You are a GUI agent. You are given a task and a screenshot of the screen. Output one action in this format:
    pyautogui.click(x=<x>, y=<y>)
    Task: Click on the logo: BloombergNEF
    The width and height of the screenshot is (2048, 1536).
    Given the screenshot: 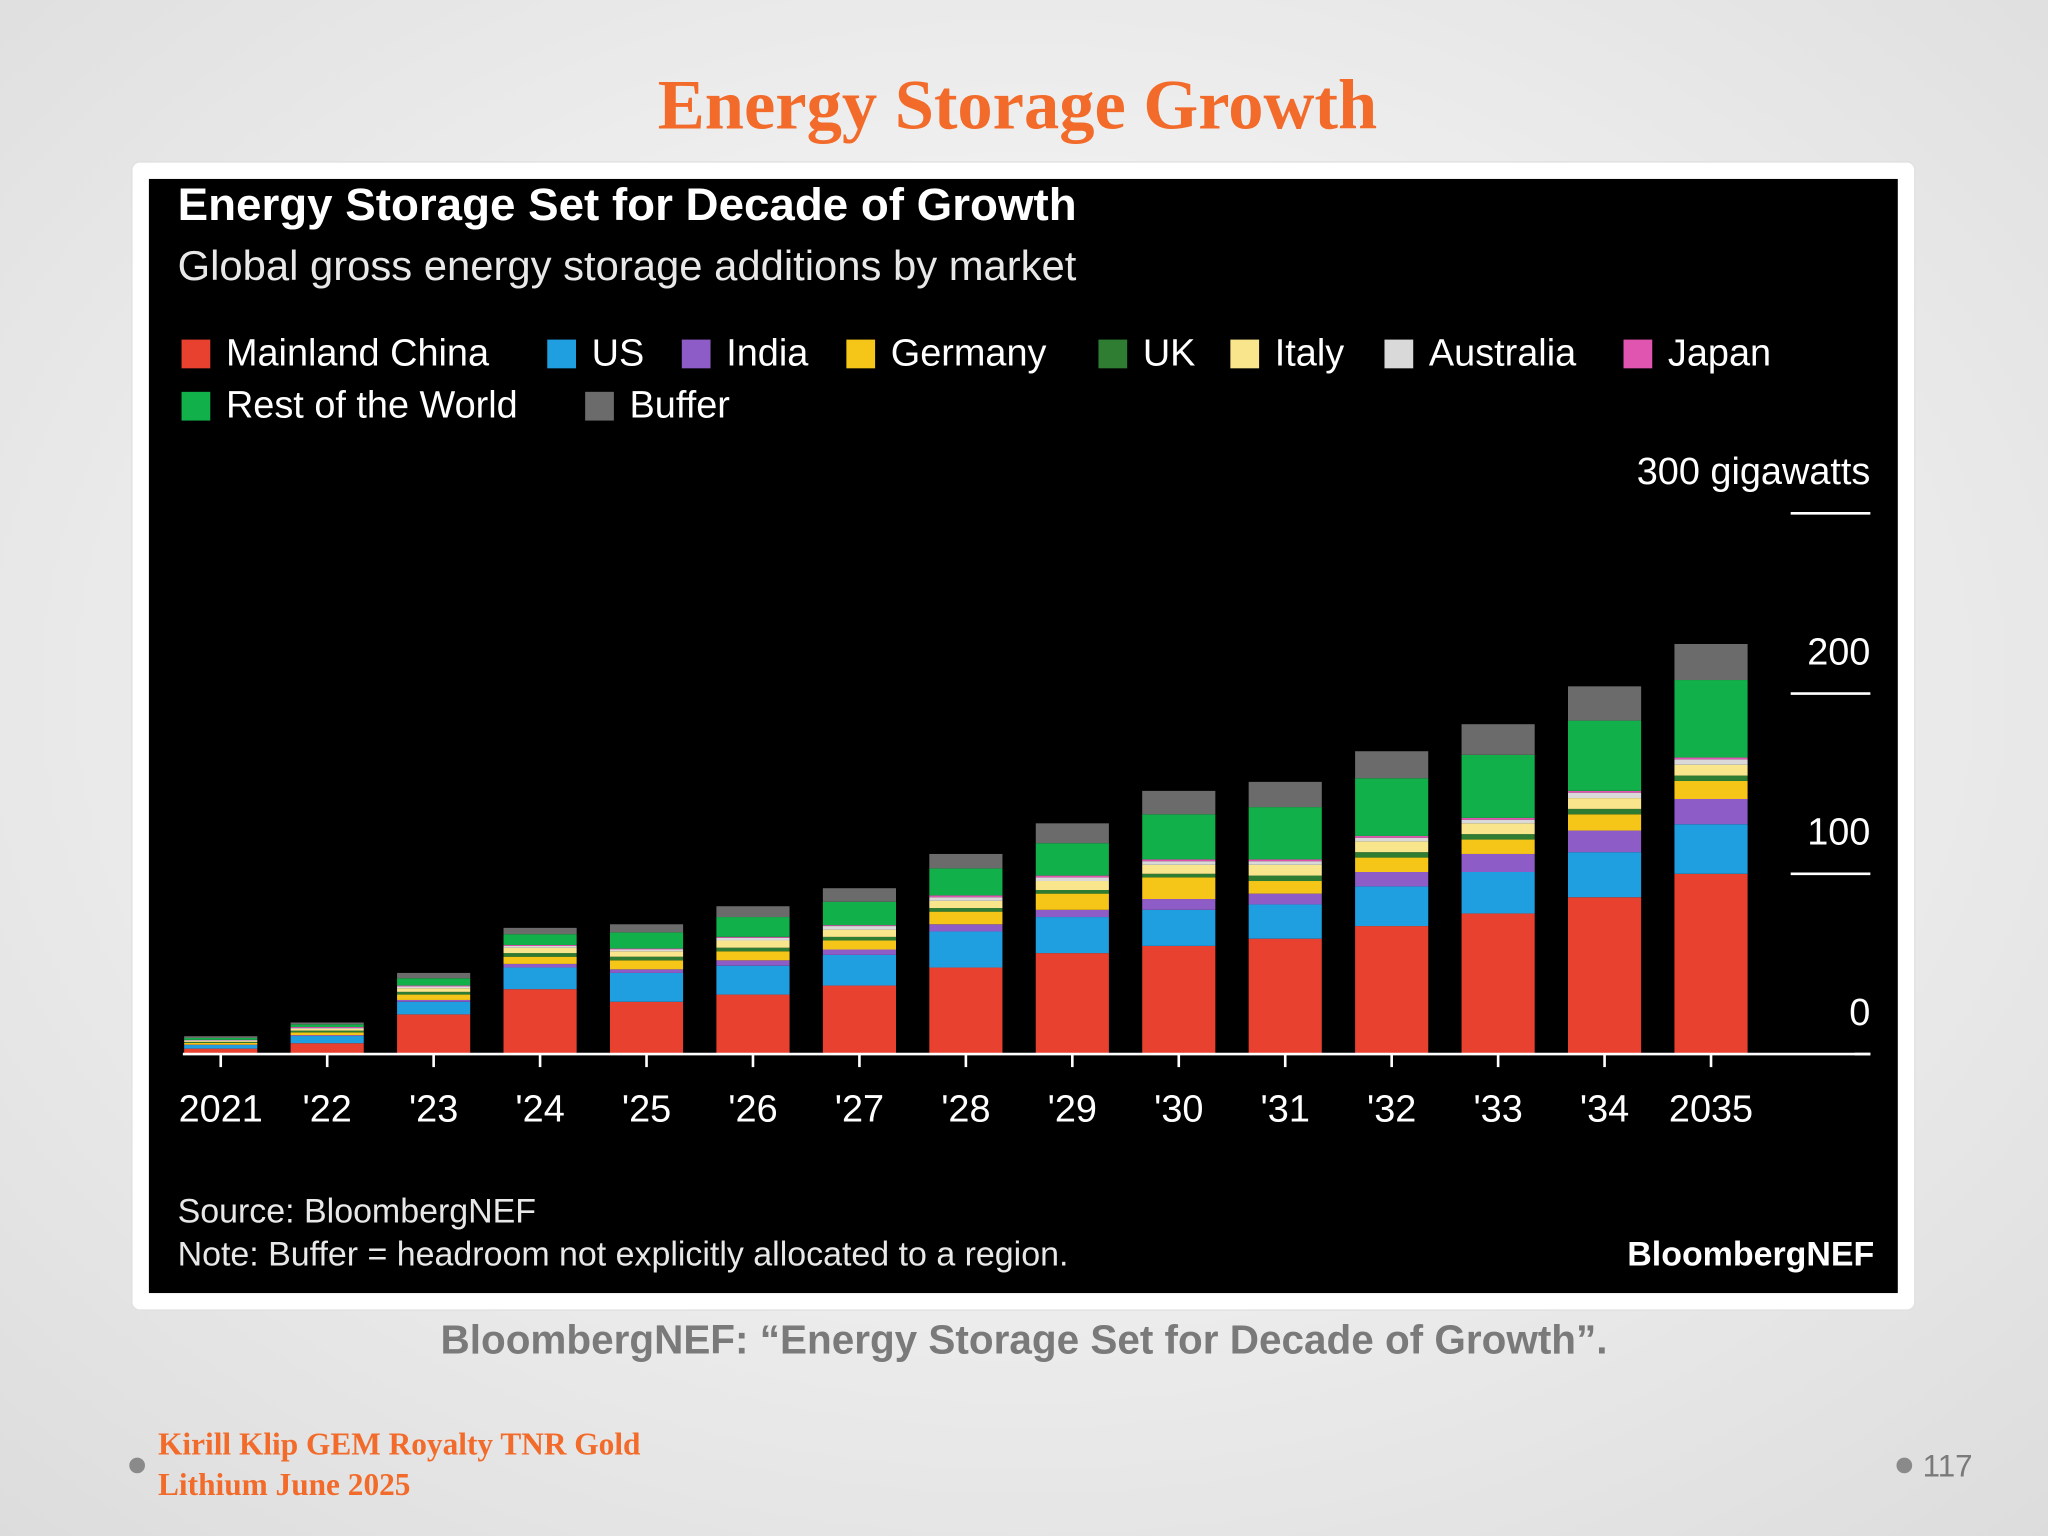 What is the action you would take?
    pyautogui.click(x=1750, y=1254)
    